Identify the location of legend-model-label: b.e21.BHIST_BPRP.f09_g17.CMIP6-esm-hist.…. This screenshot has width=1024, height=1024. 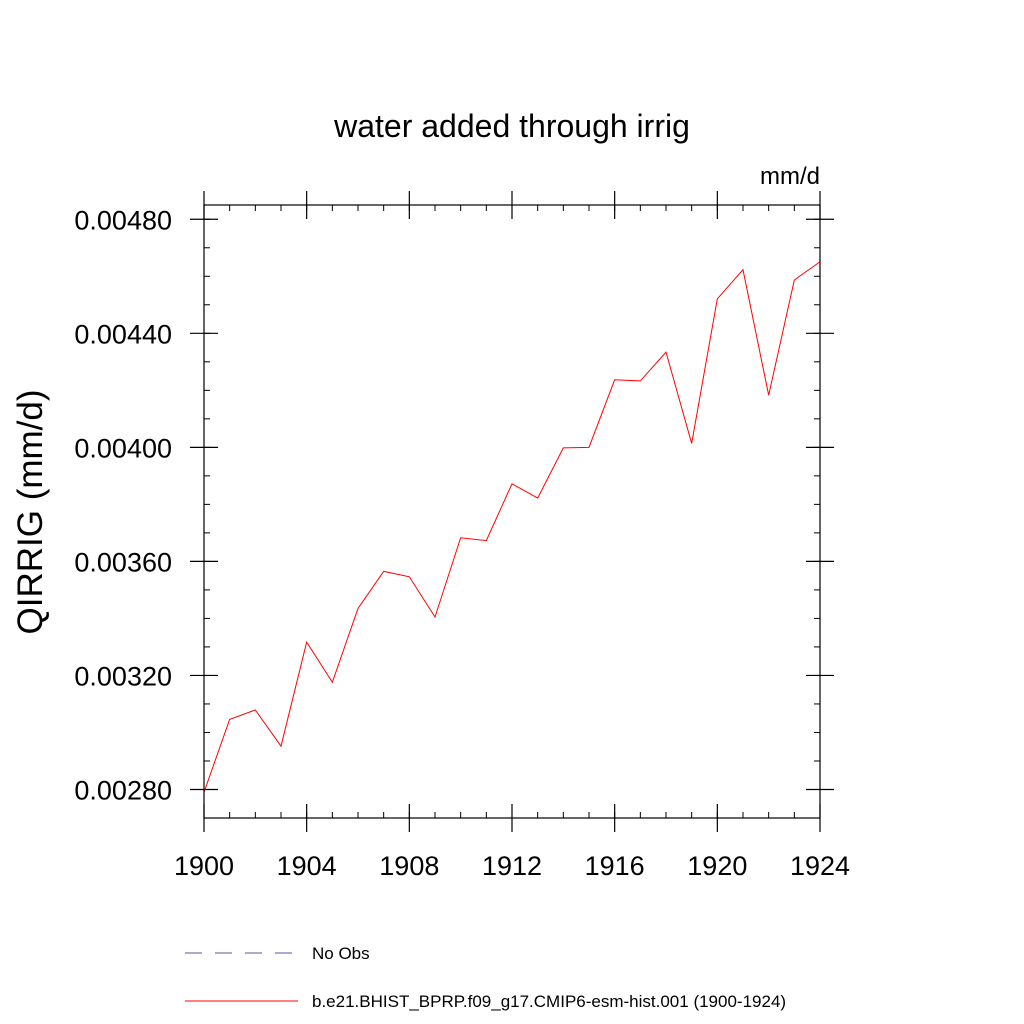
(549, 1001).